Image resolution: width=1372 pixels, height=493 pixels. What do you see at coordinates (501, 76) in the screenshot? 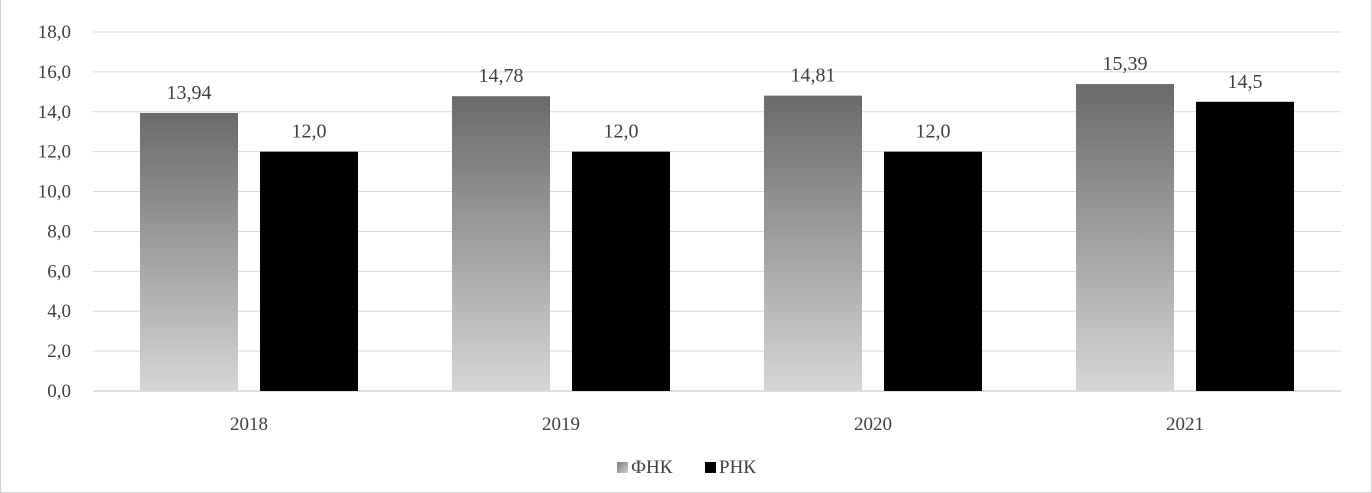
I see `data-label: 14,78` at bounding box center [501, 76].